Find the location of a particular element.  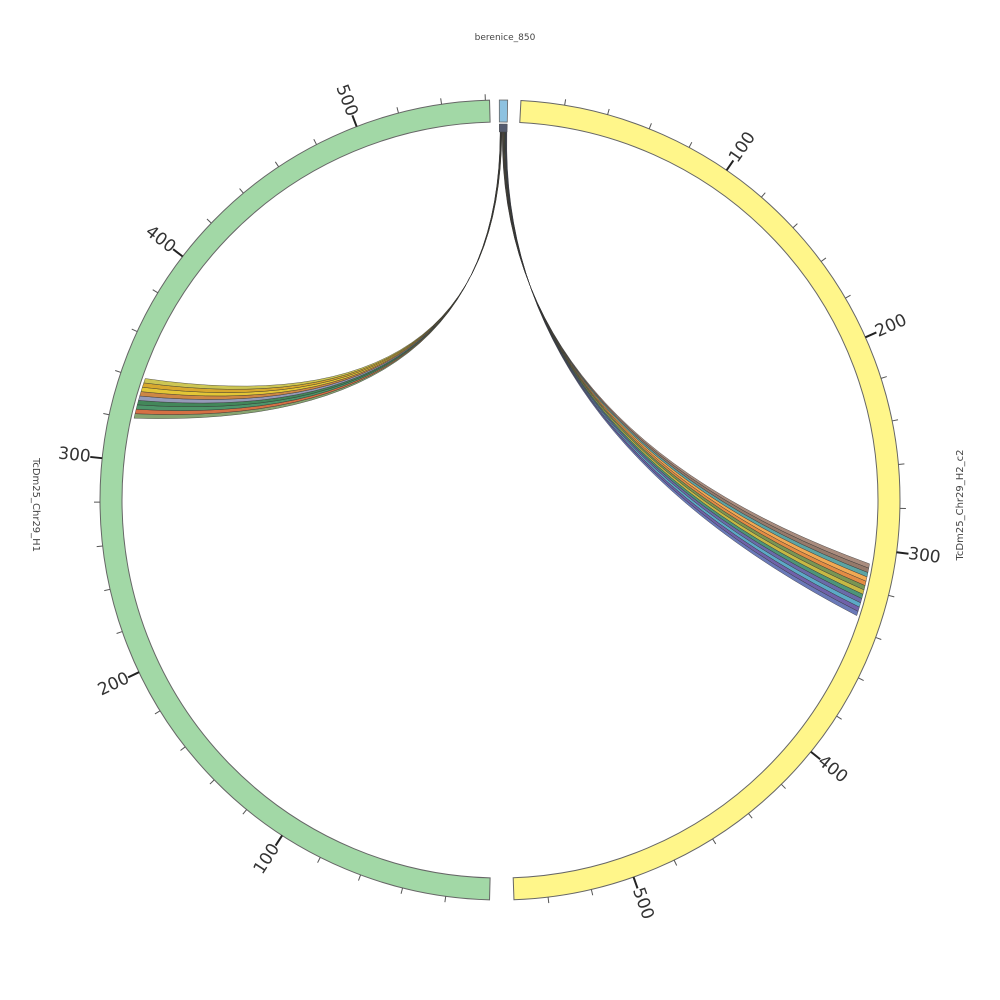

ribbon is located at coordinates (323, 260).